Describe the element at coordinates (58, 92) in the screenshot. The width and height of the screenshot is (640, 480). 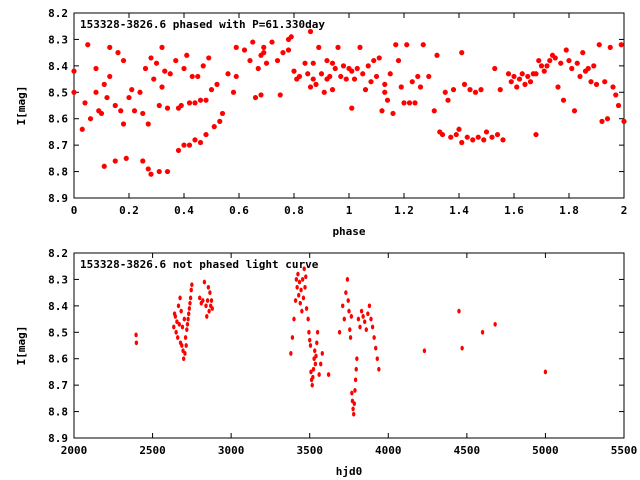
I see `y-tick-label: 8.5` at that location.